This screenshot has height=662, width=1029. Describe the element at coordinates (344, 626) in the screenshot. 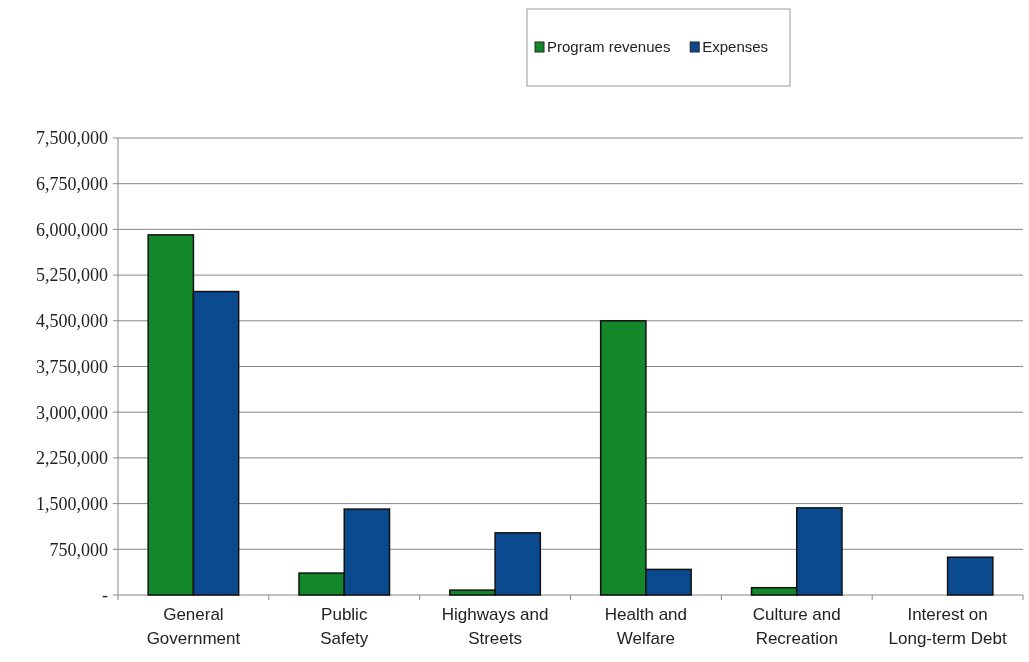

I see `x-tick-label: Public Safety` at that location.